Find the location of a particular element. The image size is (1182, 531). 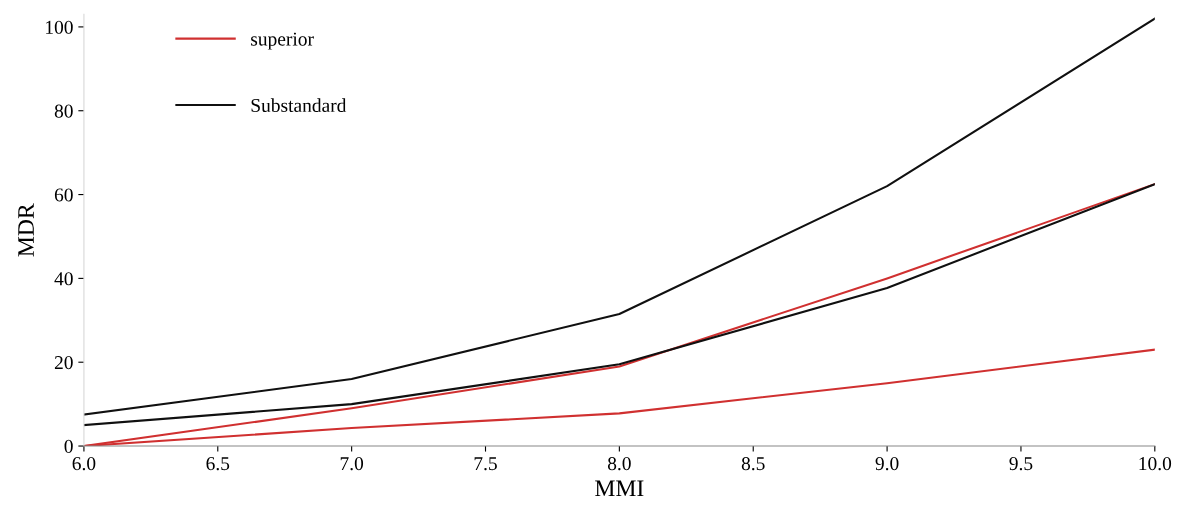

x-tick-label: 10.0 is located at coordinates (1155, 464).